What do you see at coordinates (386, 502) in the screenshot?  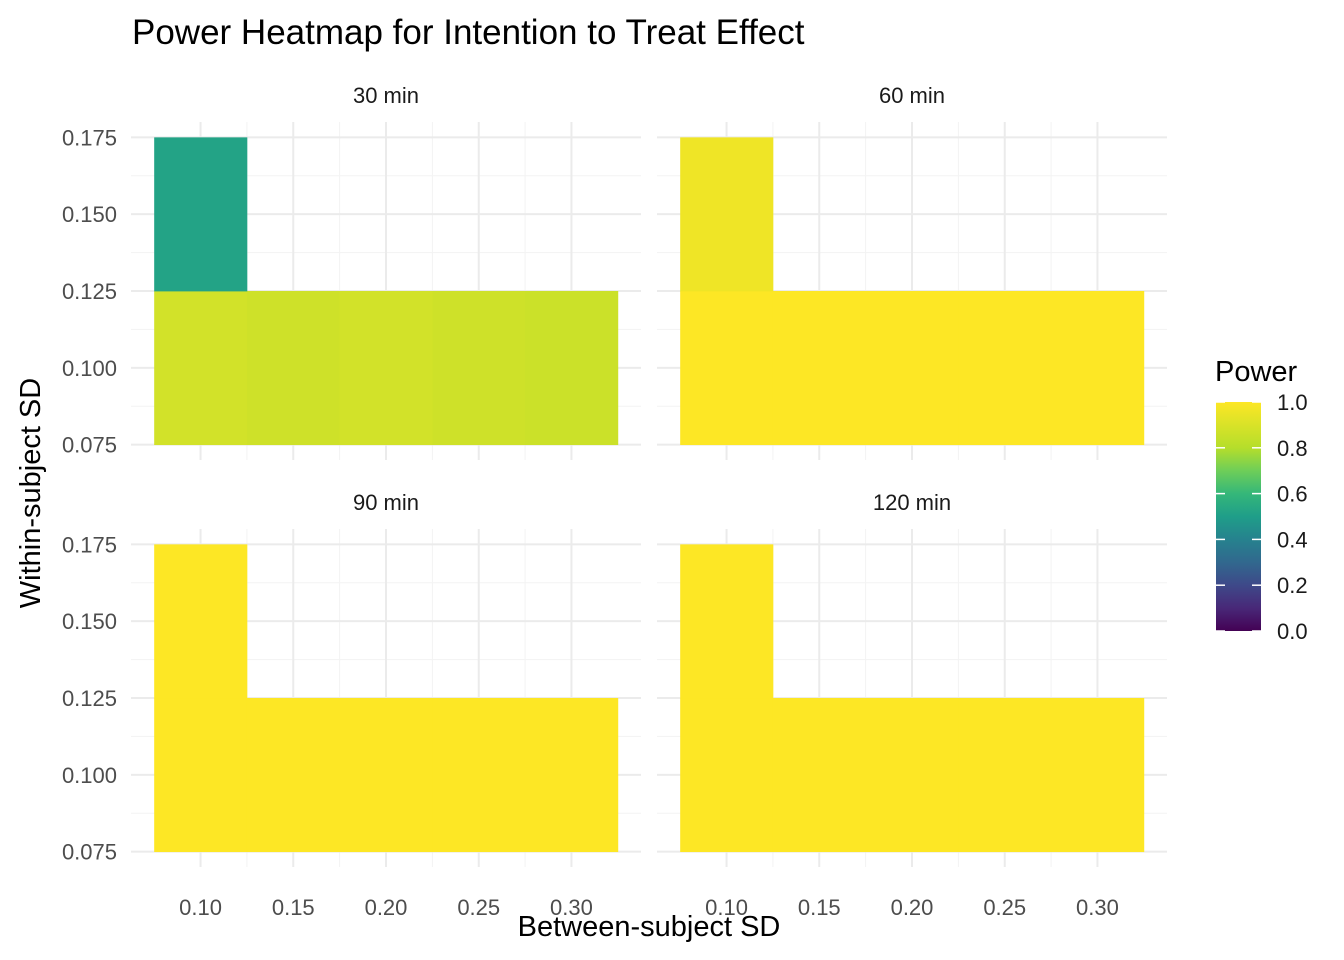 I see `facet-strip-label: 90 min` at bounding box center [386, 502].